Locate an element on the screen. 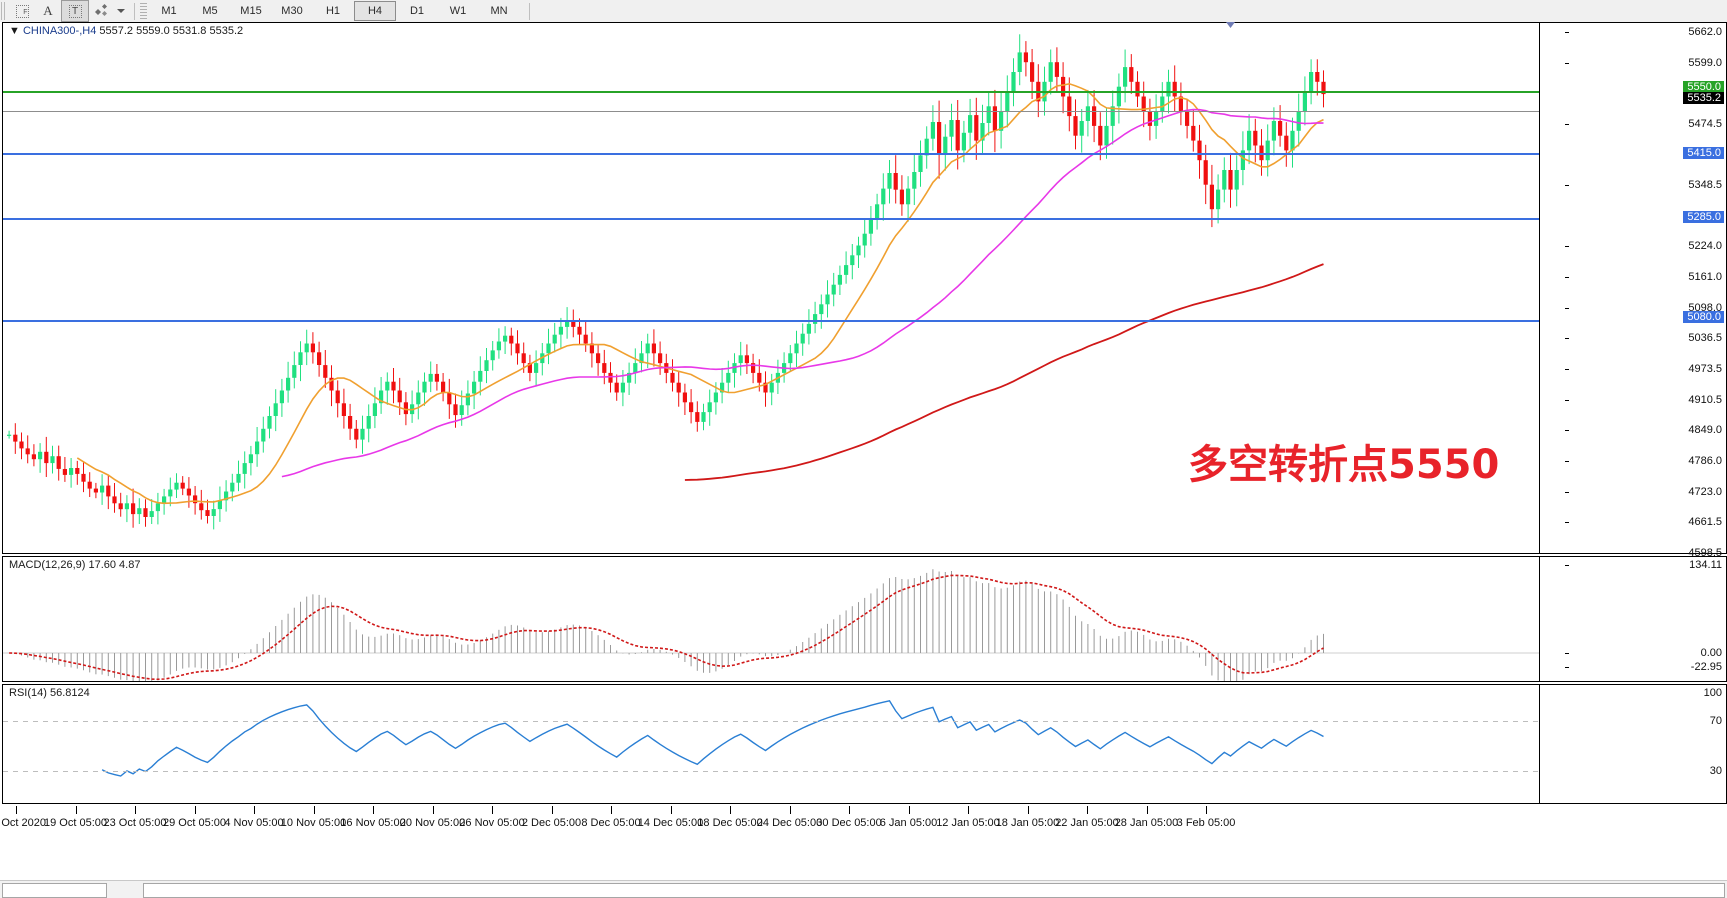 The height and width of the screenshot is (898, 1727). rsi-tick-label: 70 is located at coordinates (1715, 721).